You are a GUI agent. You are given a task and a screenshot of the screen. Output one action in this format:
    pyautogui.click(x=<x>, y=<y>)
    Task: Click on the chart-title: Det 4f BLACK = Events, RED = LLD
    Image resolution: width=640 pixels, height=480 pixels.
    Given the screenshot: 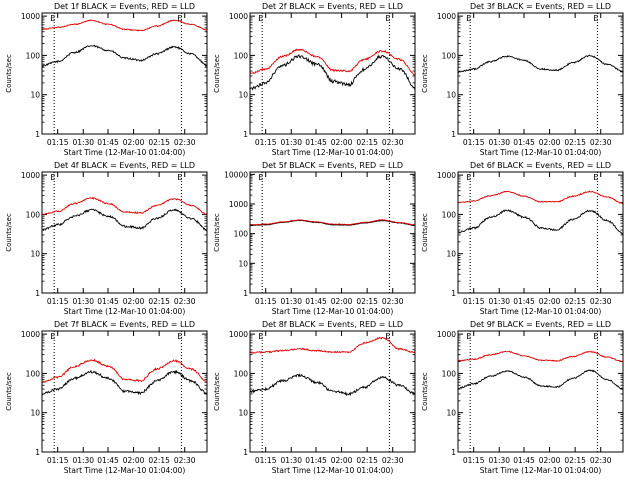 What is the action you would take?
    pyautogui.click(x=124, y=165)
    